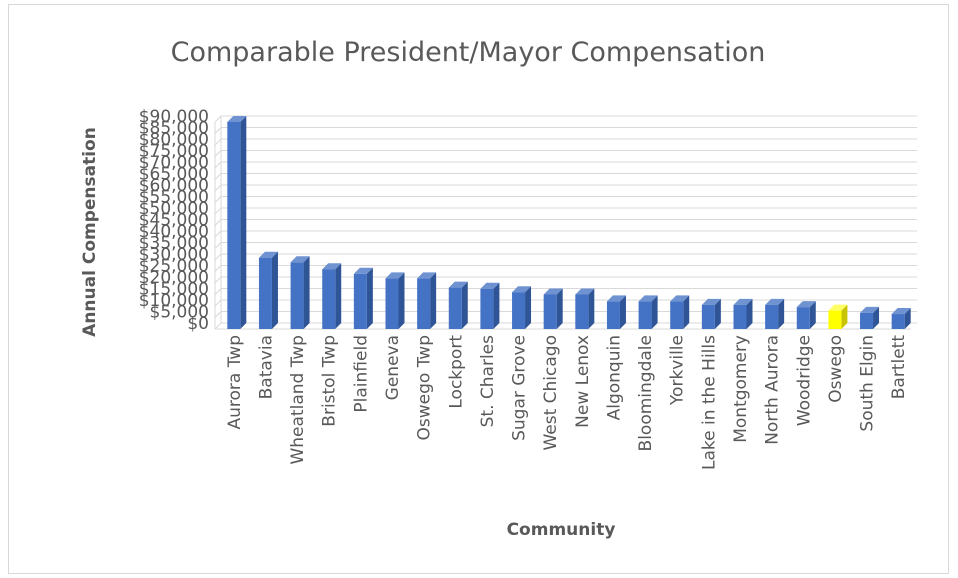 This screenshot has width=958, height=578. What do you see at coordinates (468, 52) in the screenshot?
I see `chart-title: Comparable President/Mayor Compensation` at bounding box center [468, 52].